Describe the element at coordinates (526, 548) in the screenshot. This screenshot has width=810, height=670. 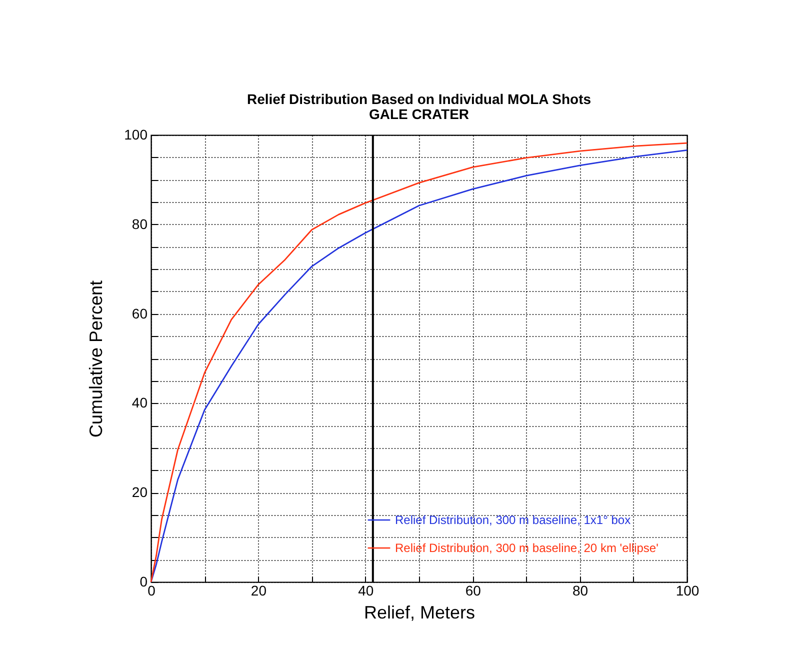
I see `legend-label: Relief Distribution, 300 m baseline, 20 km 'ellipse'` at that location.